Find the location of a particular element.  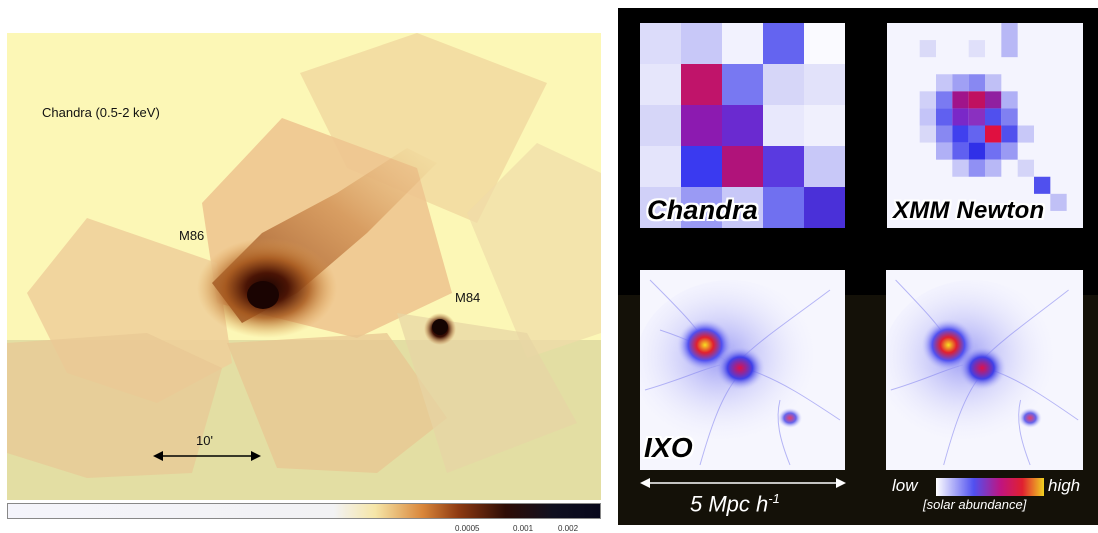

chandra-pixel-grid is located at coordinates (742, 125).